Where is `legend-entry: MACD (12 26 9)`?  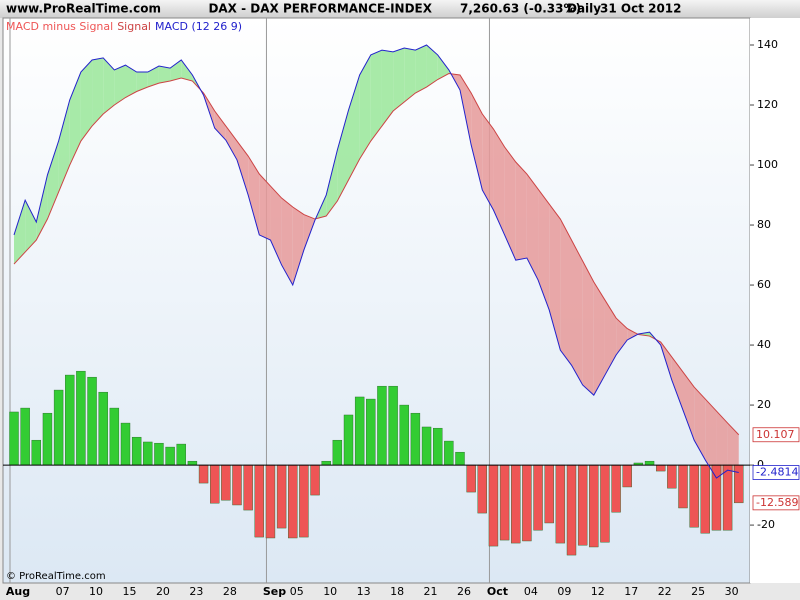
legend-entry: MACD (12 26 9) is located at coordinates (198, 26).